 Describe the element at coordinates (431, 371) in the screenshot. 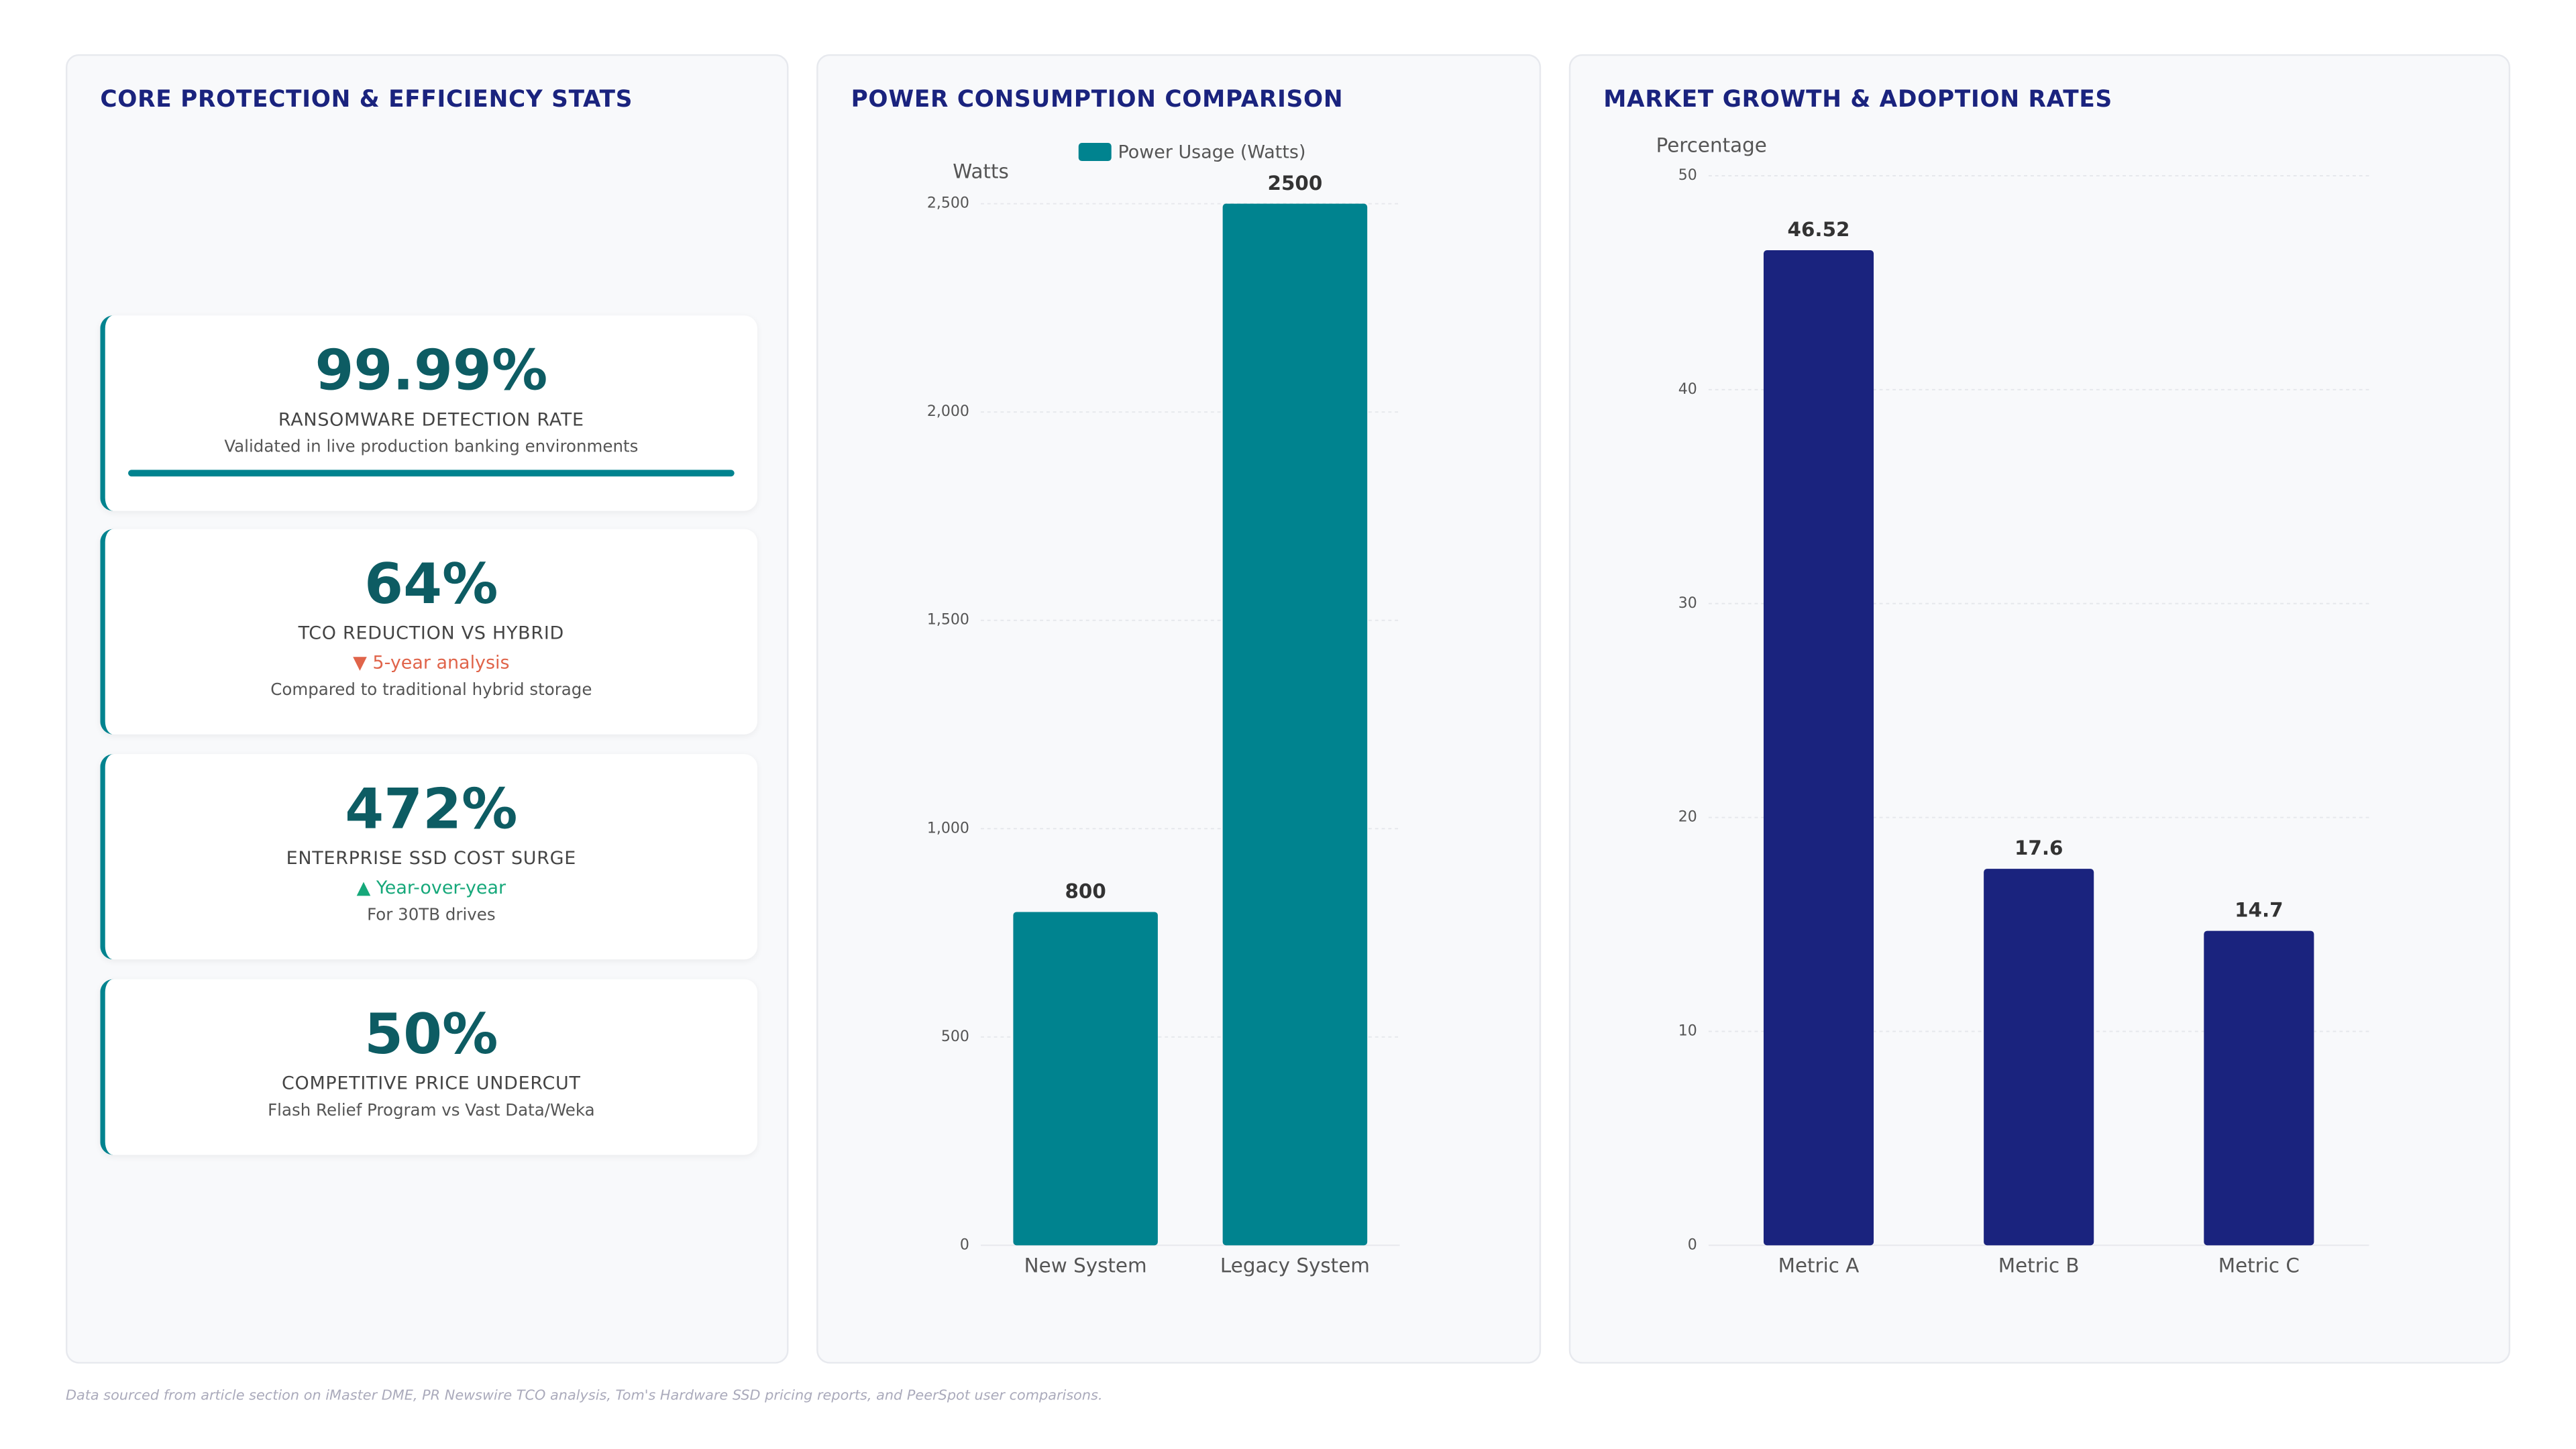

I see `stat-value: 99.99%` at that location.